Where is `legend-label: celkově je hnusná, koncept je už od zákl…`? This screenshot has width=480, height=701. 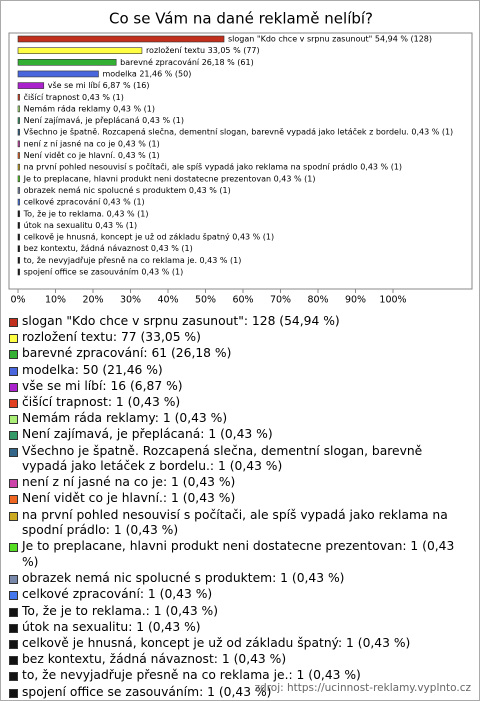
legend-label: celkově je hnusná, koncept je už od zákl… is located at coordinates (216, 642).